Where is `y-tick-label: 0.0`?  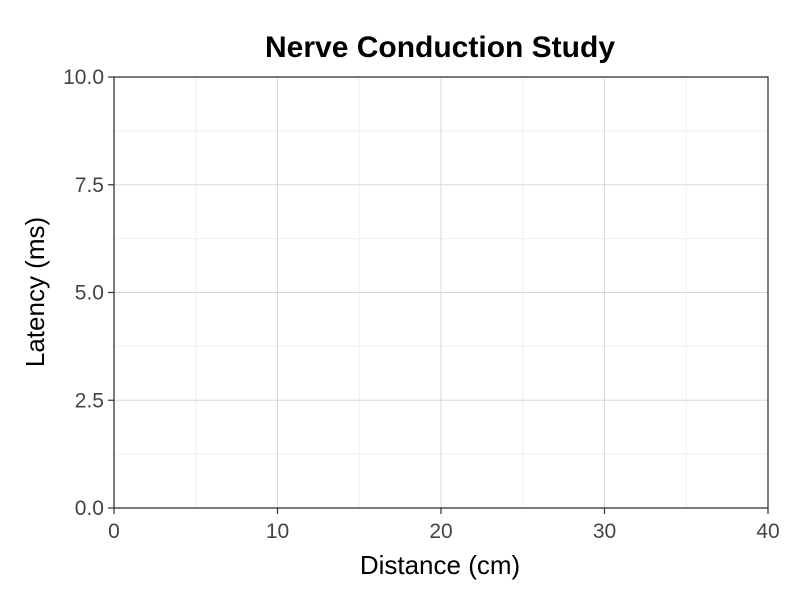
y-tick-label: 0.0 is located at coordinates (89, 508).